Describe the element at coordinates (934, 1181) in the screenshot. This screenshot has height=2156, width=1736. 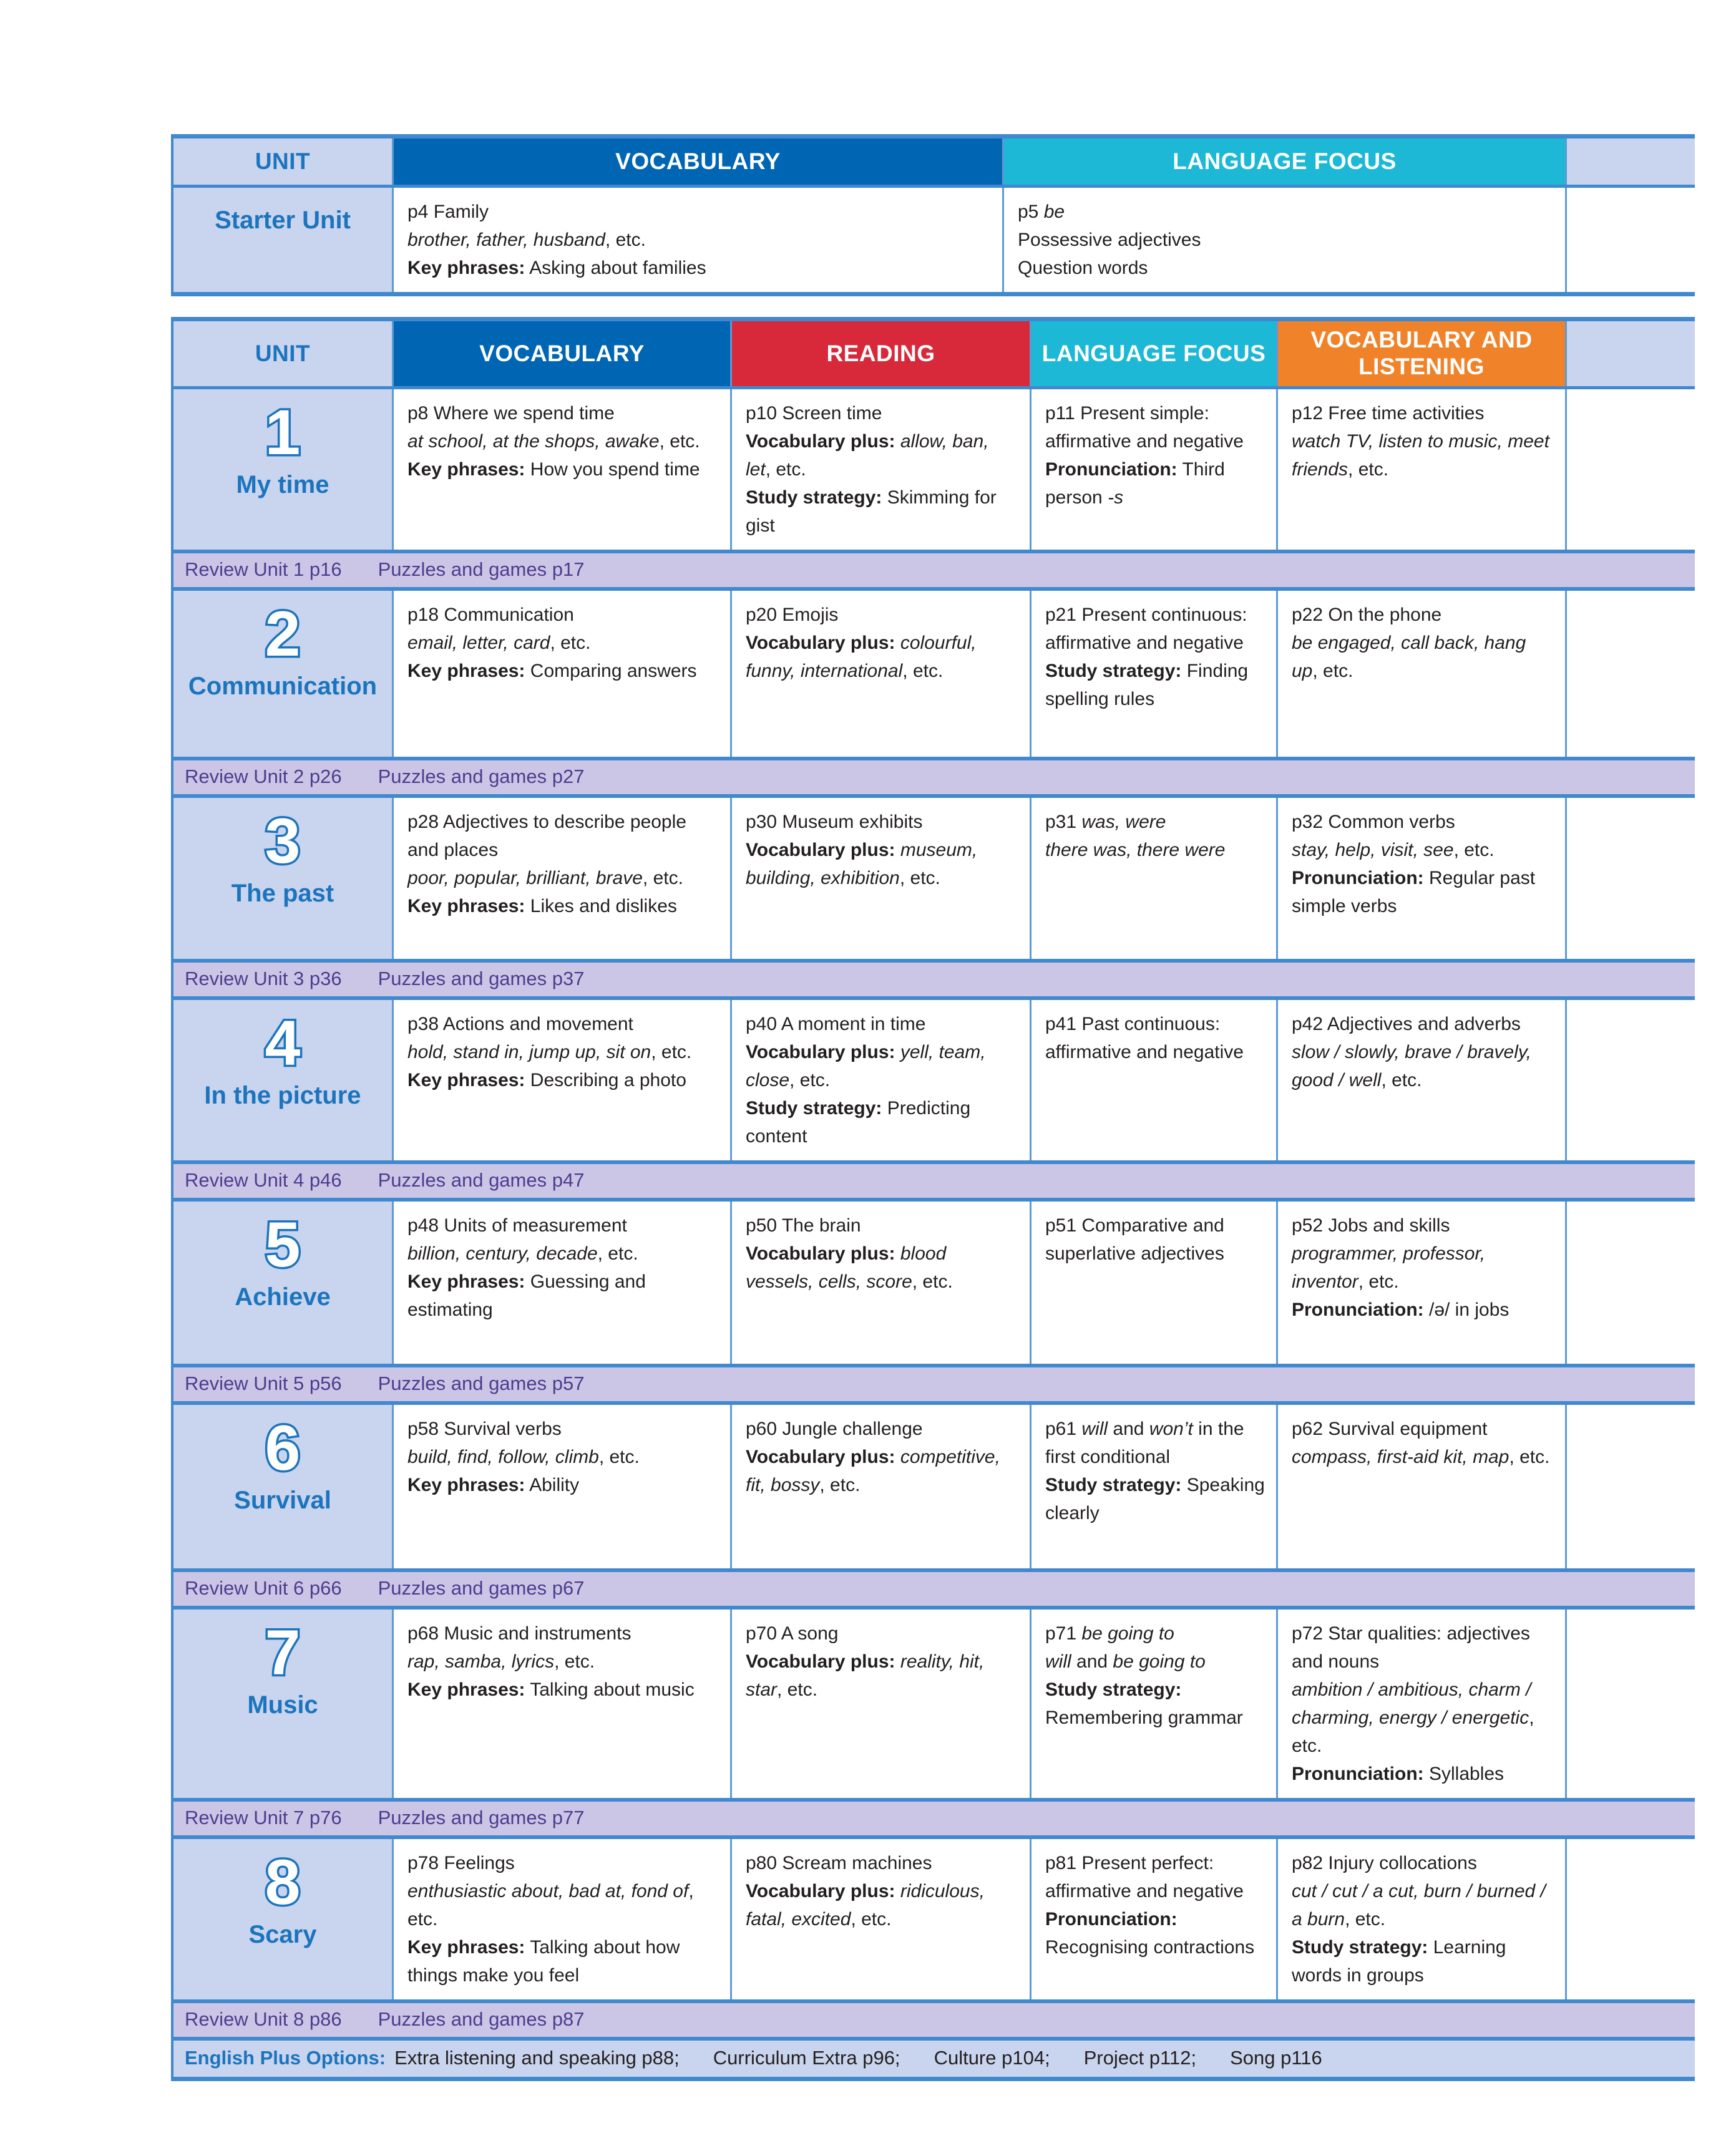
I see `review-row: Review Unit 4 p46 Puzzles and games p47` at that location.